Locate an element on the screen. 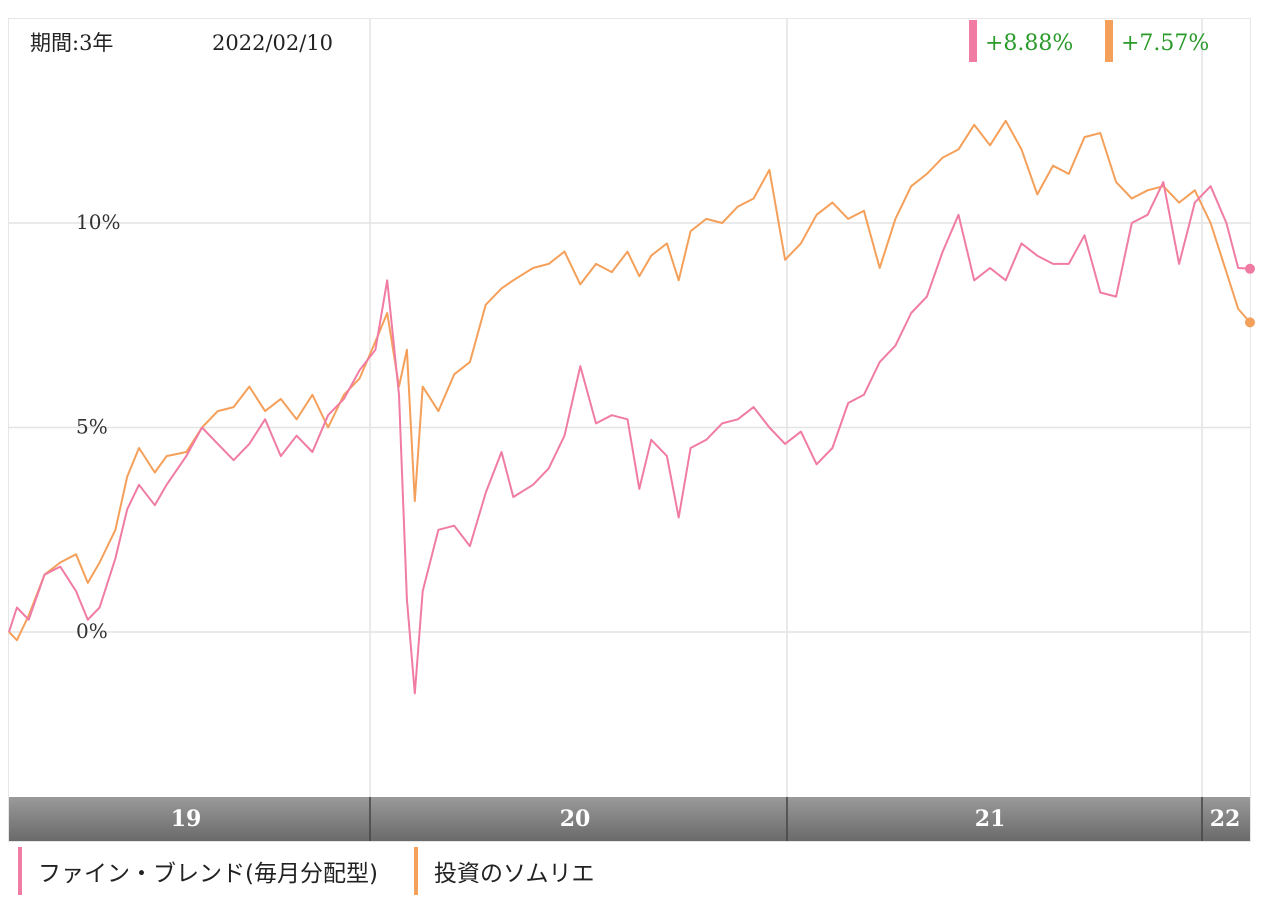 The width and height of the screenshot is (1273, 906). period-label: 期間:3年 is located at coordinates (71, 43).